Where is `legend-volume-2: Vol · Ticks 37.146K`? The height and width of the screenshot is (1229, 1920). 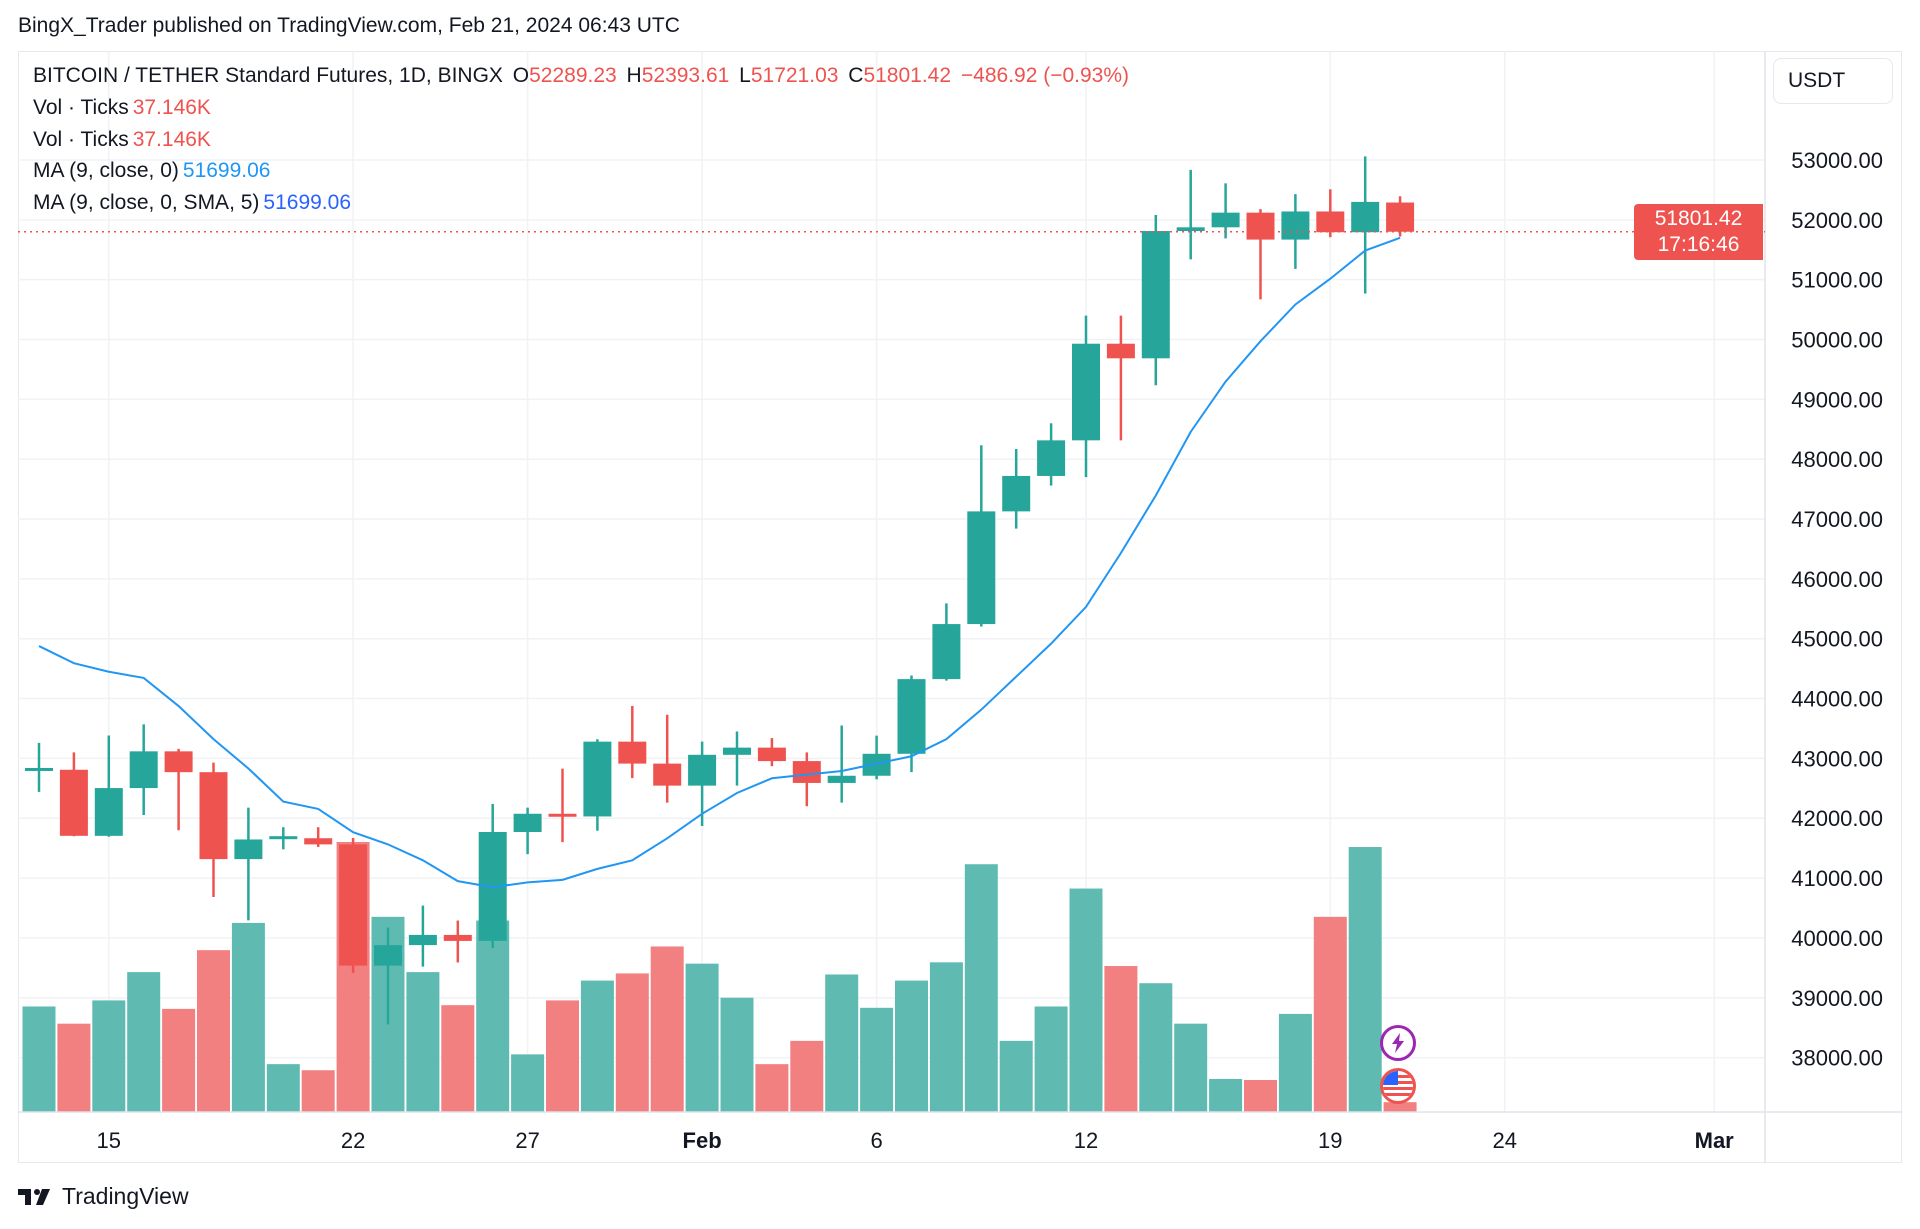 legend-volume-2: Vol · Ticks 37.146K is located at coordinates (124, 140).